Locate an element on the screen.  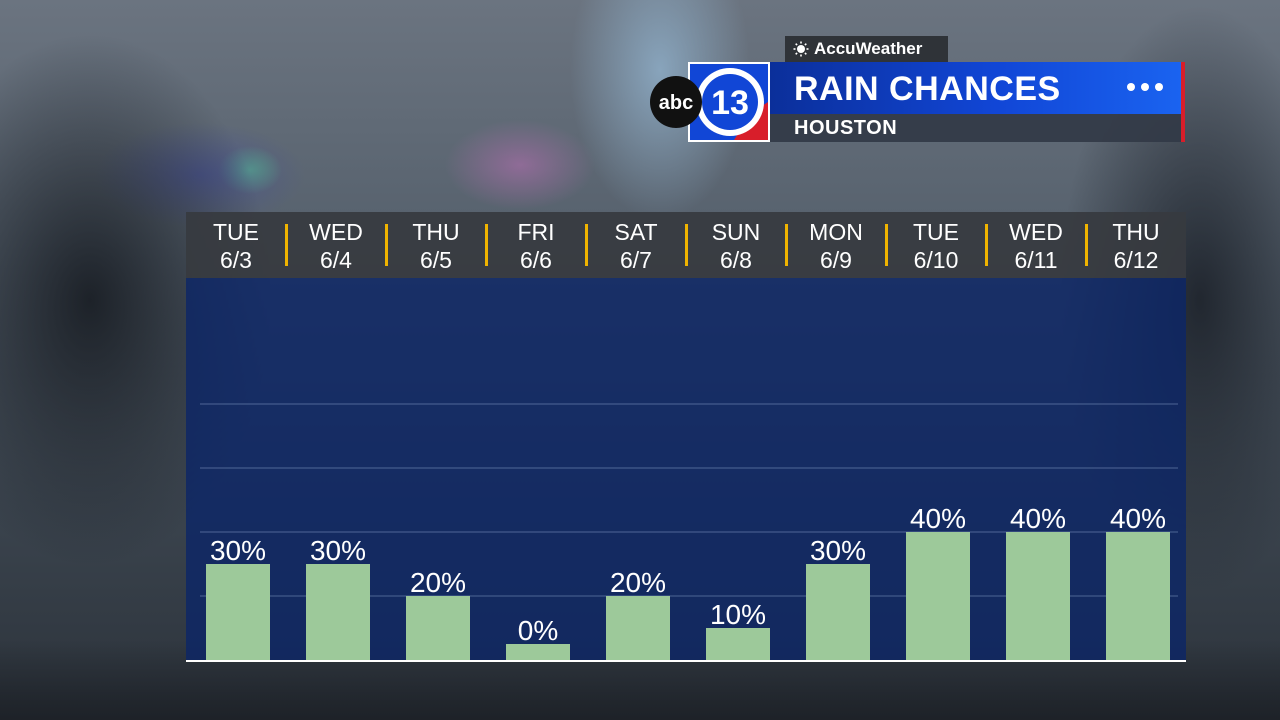
day-date: 6/8 is located at coordinates (736, 260).